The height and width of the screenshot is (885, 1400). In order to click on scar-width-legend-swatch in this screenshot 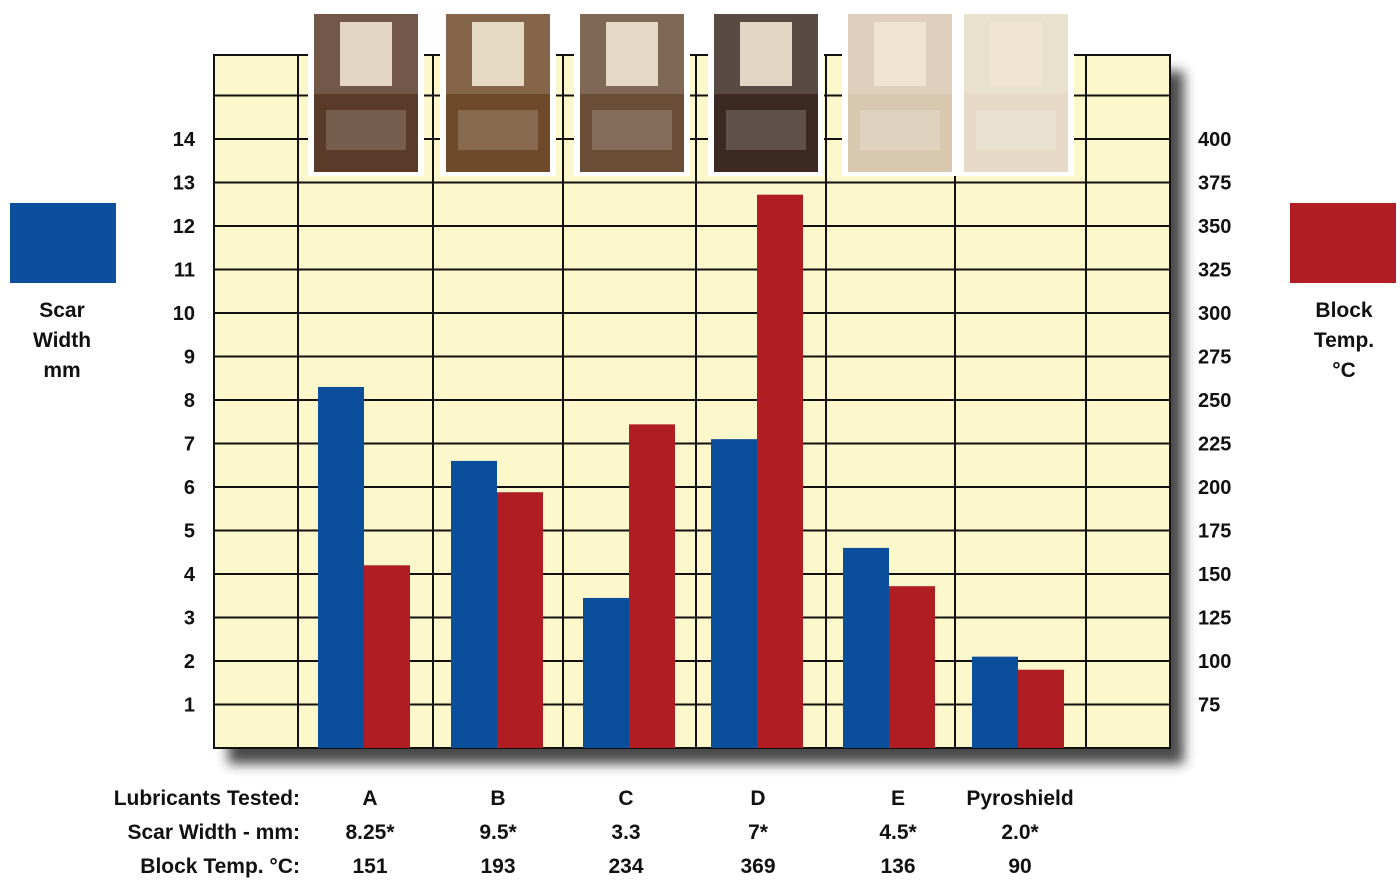, I will do `click(63, 243)`.